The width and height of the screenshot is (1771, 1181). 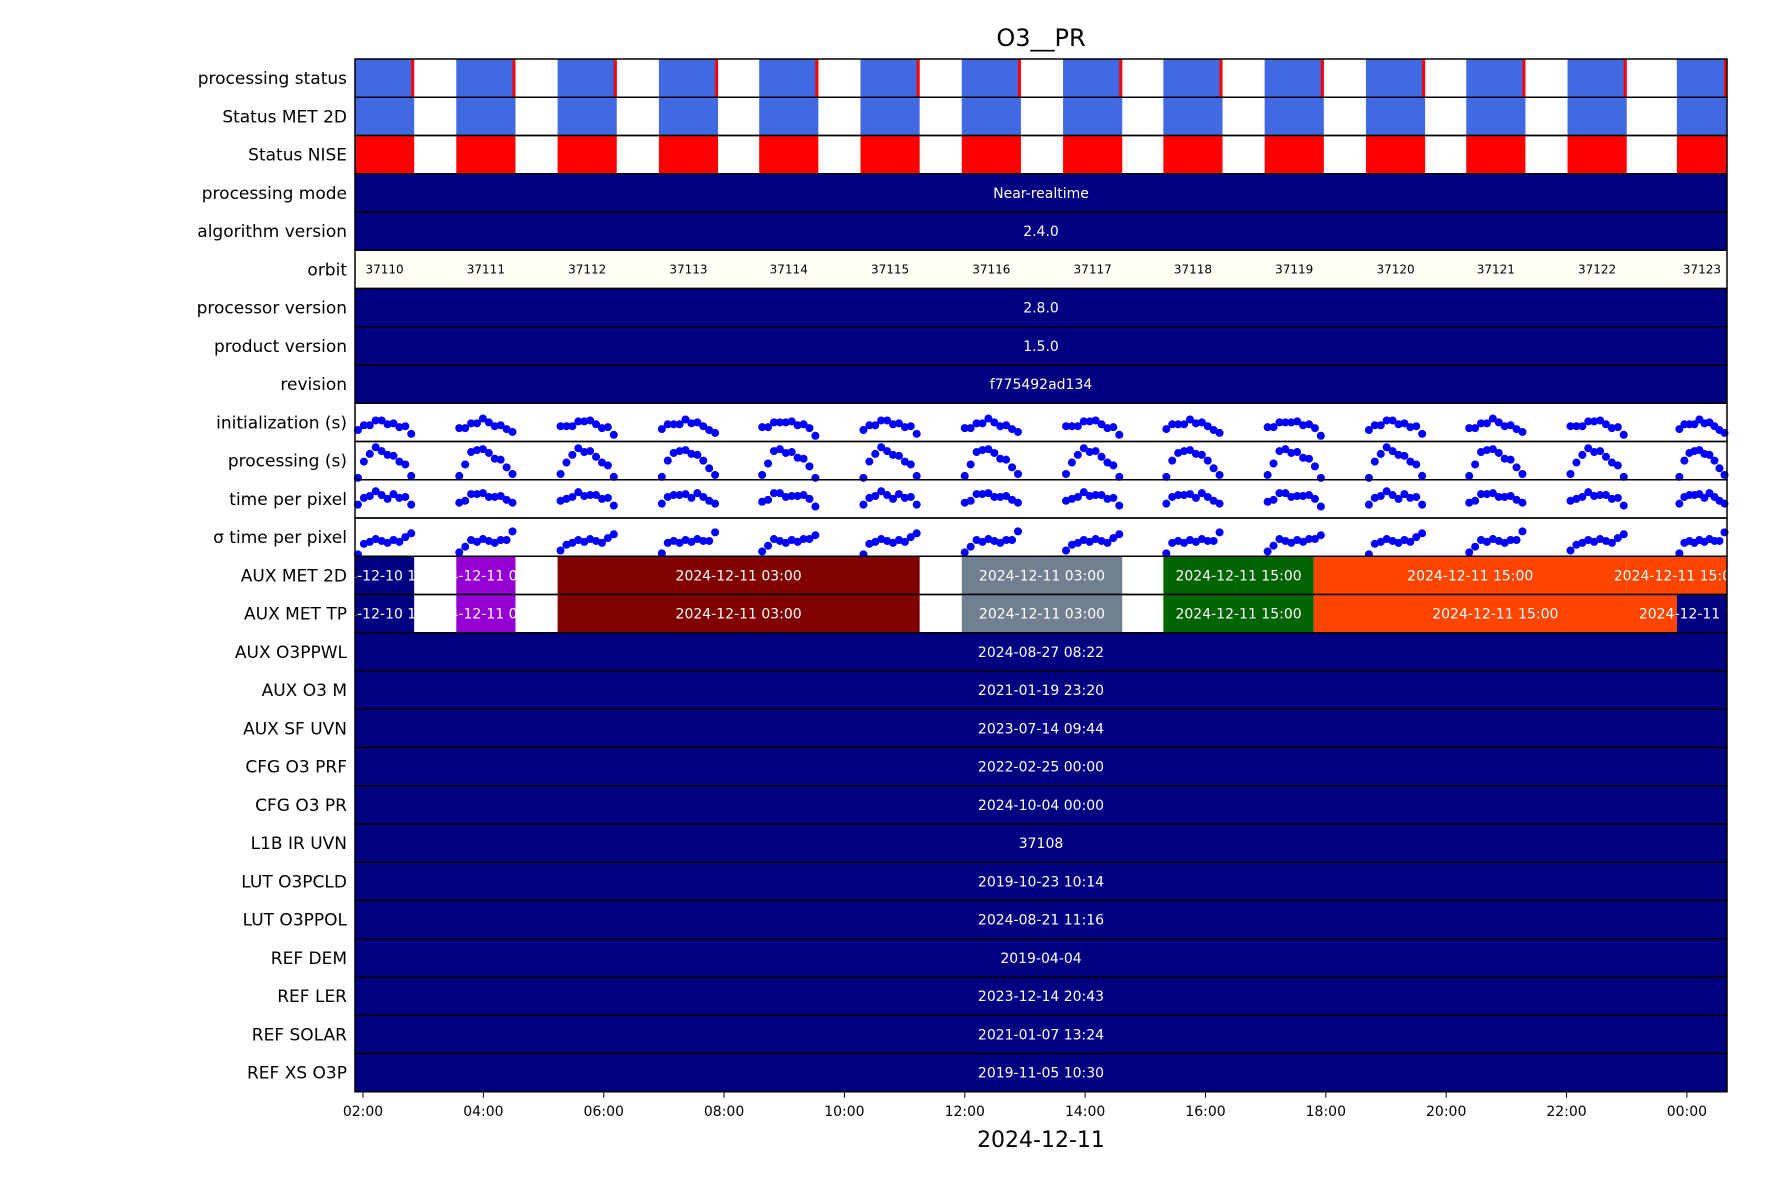 I want to click on segment-value: 2024-12-10 15:00, so click(x=385, y=576).